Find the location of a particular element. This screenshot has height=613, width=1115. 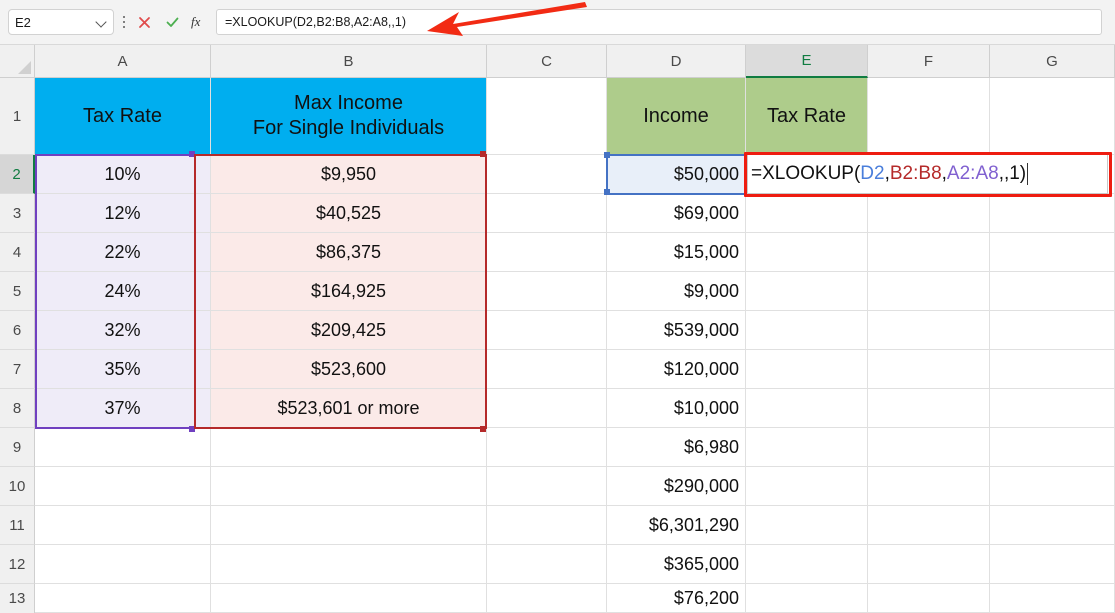

row-header-8: 8 is located at coordinates (17, 408).